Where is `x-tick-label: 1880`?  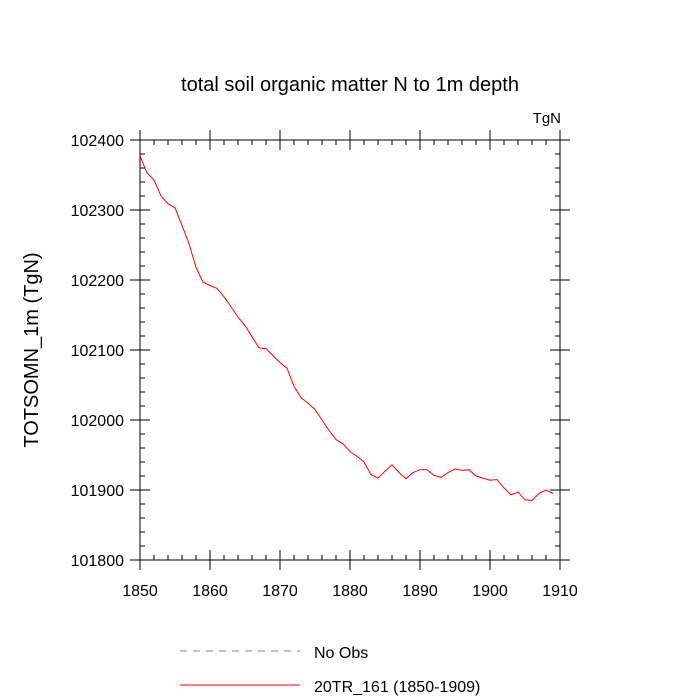
x-tick-label: 1880 is located at coordinates (350, 591).